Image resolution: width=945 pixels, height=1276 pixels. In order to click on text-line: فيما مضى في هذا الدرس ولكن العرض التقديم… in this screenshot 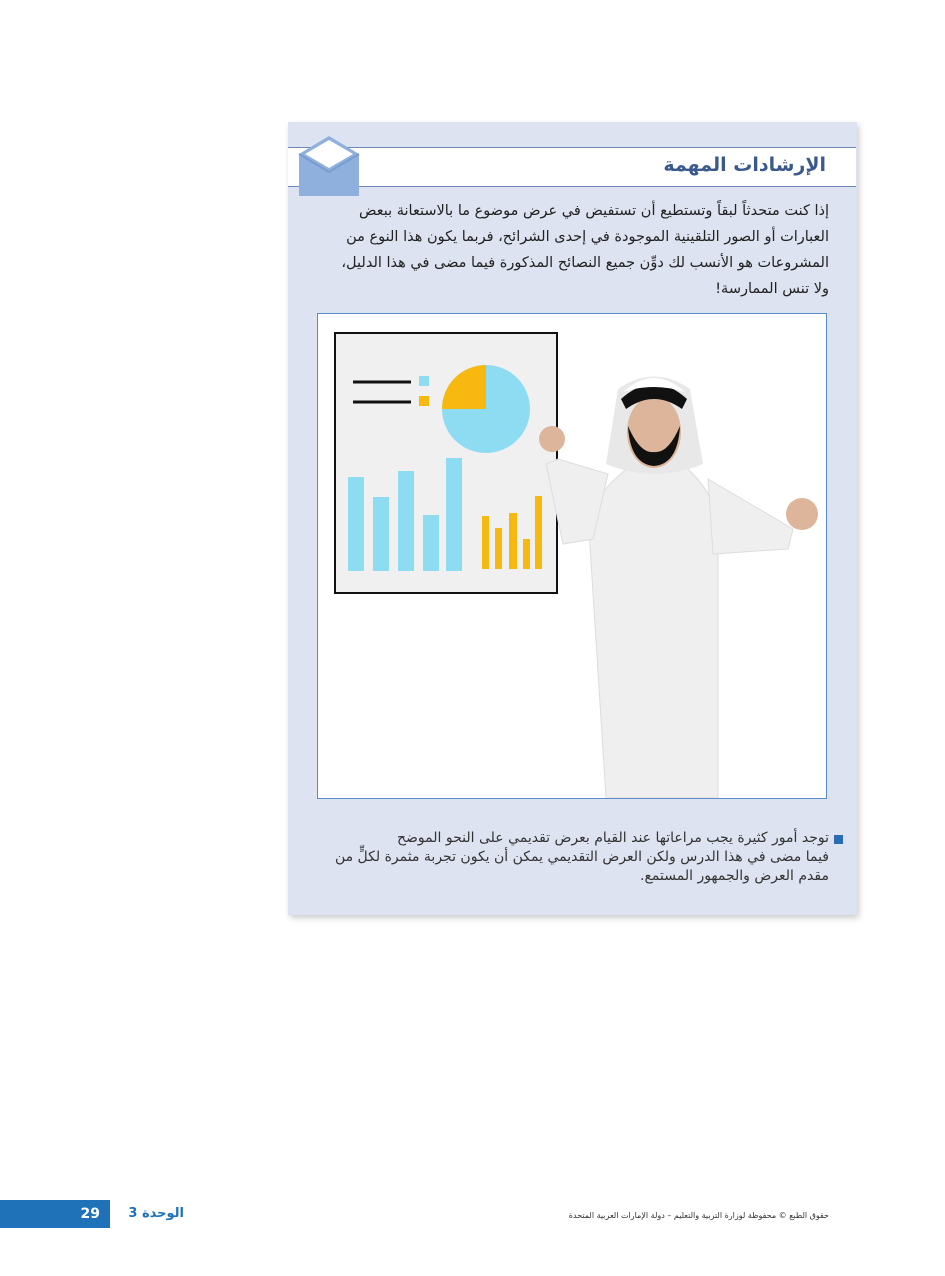, I will do `click(581, 857)`.